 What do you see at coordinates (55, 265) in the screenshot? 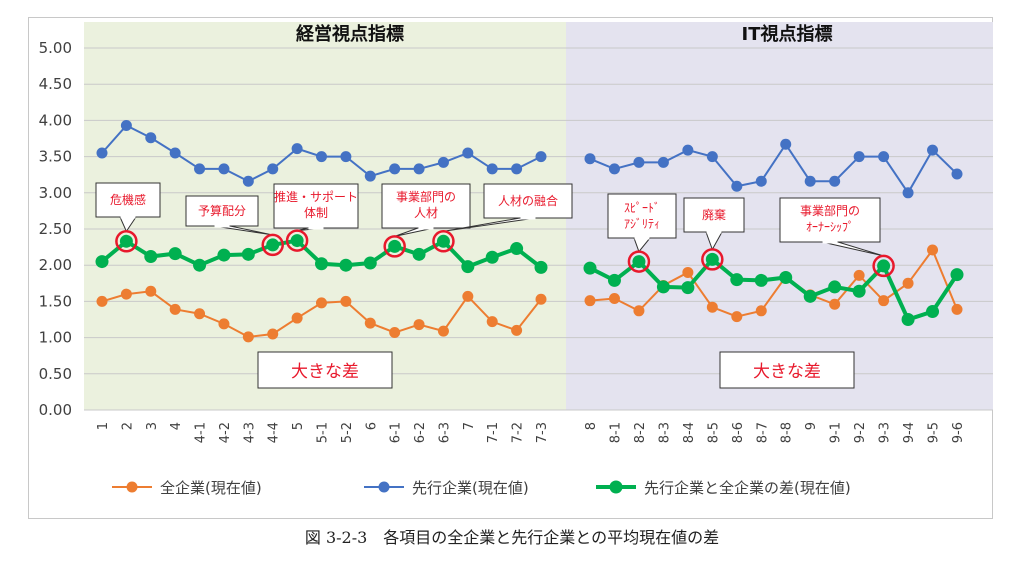
I see `y-tick-label: 2.00` at bounding box center [55, 265].